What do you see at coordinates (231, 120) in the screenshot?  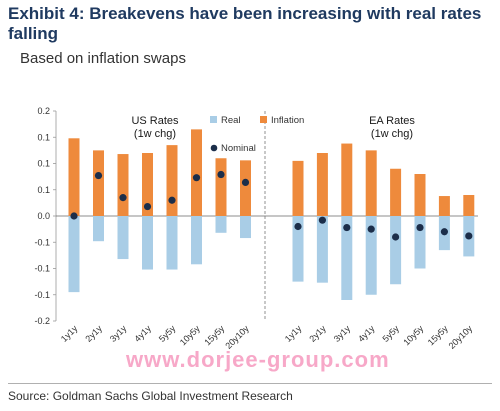 I see `legend-real-label: Real` at bounding box center [231, 120].